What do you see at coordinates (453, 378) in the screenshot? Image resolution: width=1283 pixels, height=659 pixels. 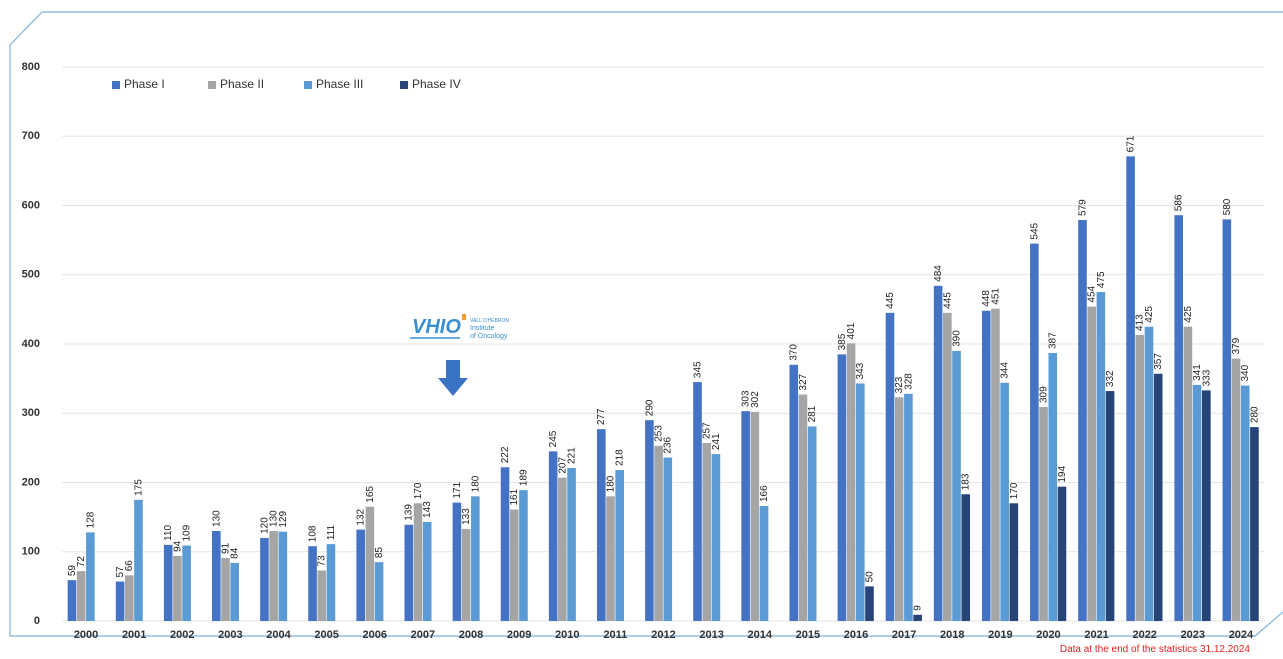 I see `arrow` at bounding box center [453, 378].